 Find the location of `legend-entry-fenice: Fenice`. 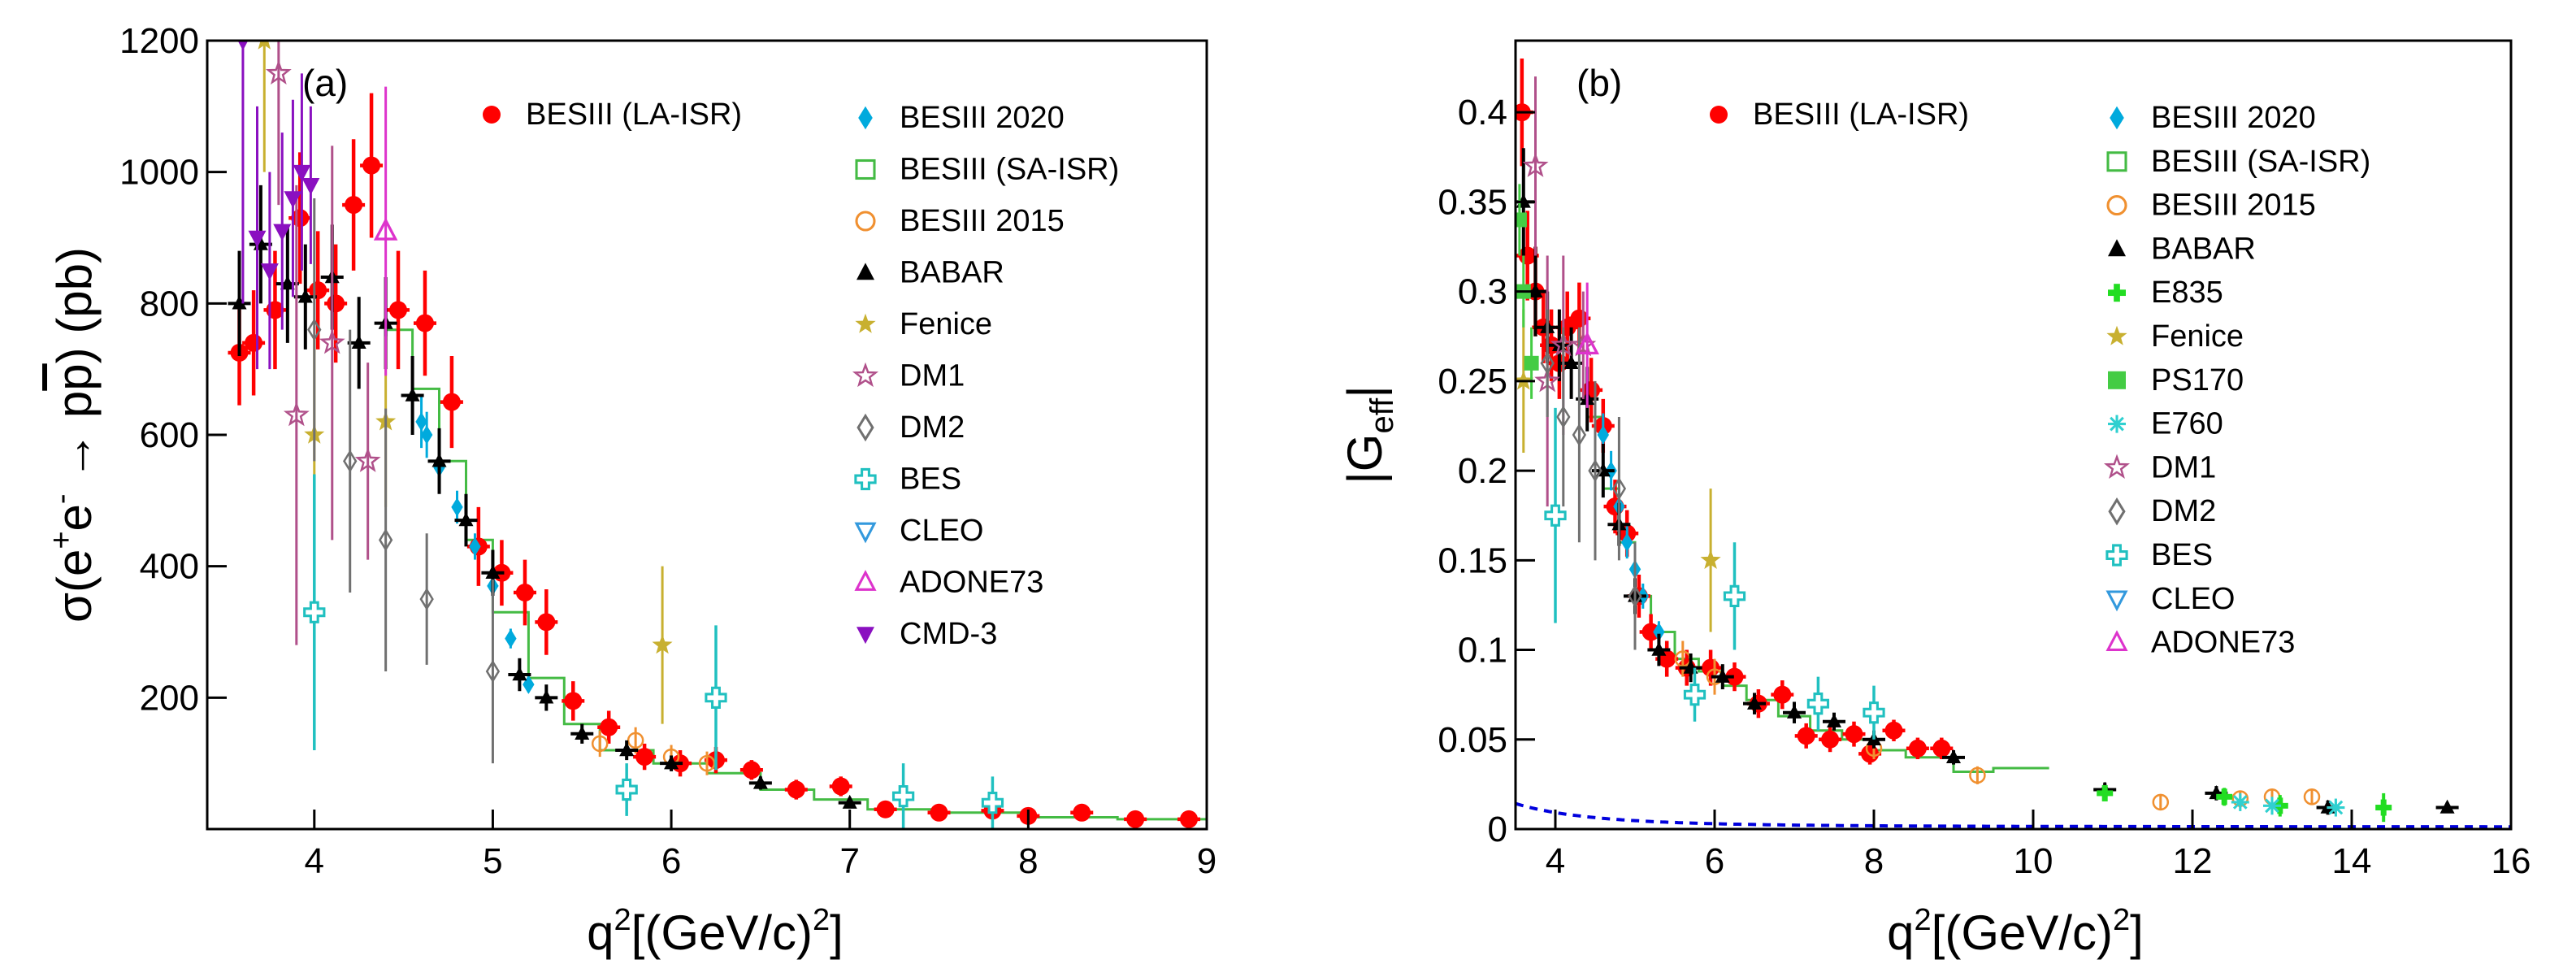

legend-entry-fenice: Fenice is located at coordinates (2175, 337).